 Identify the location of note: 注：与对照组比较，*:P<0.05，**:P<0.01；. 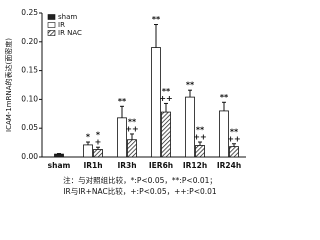
(140, 180).